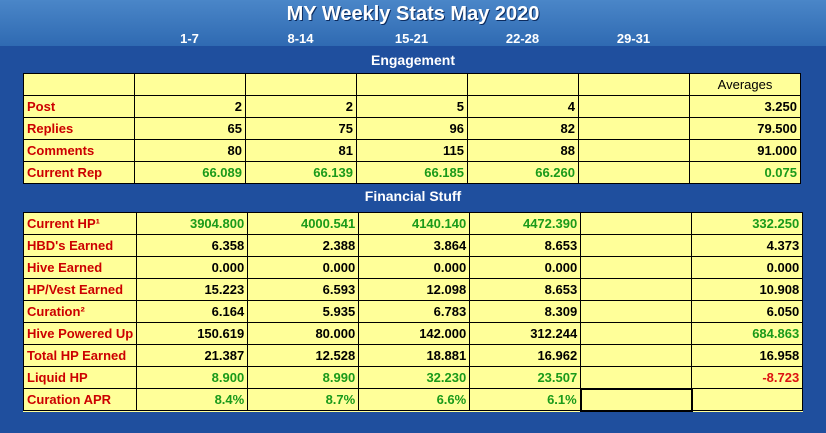  I want to click on average-cell, so click(747, 399).